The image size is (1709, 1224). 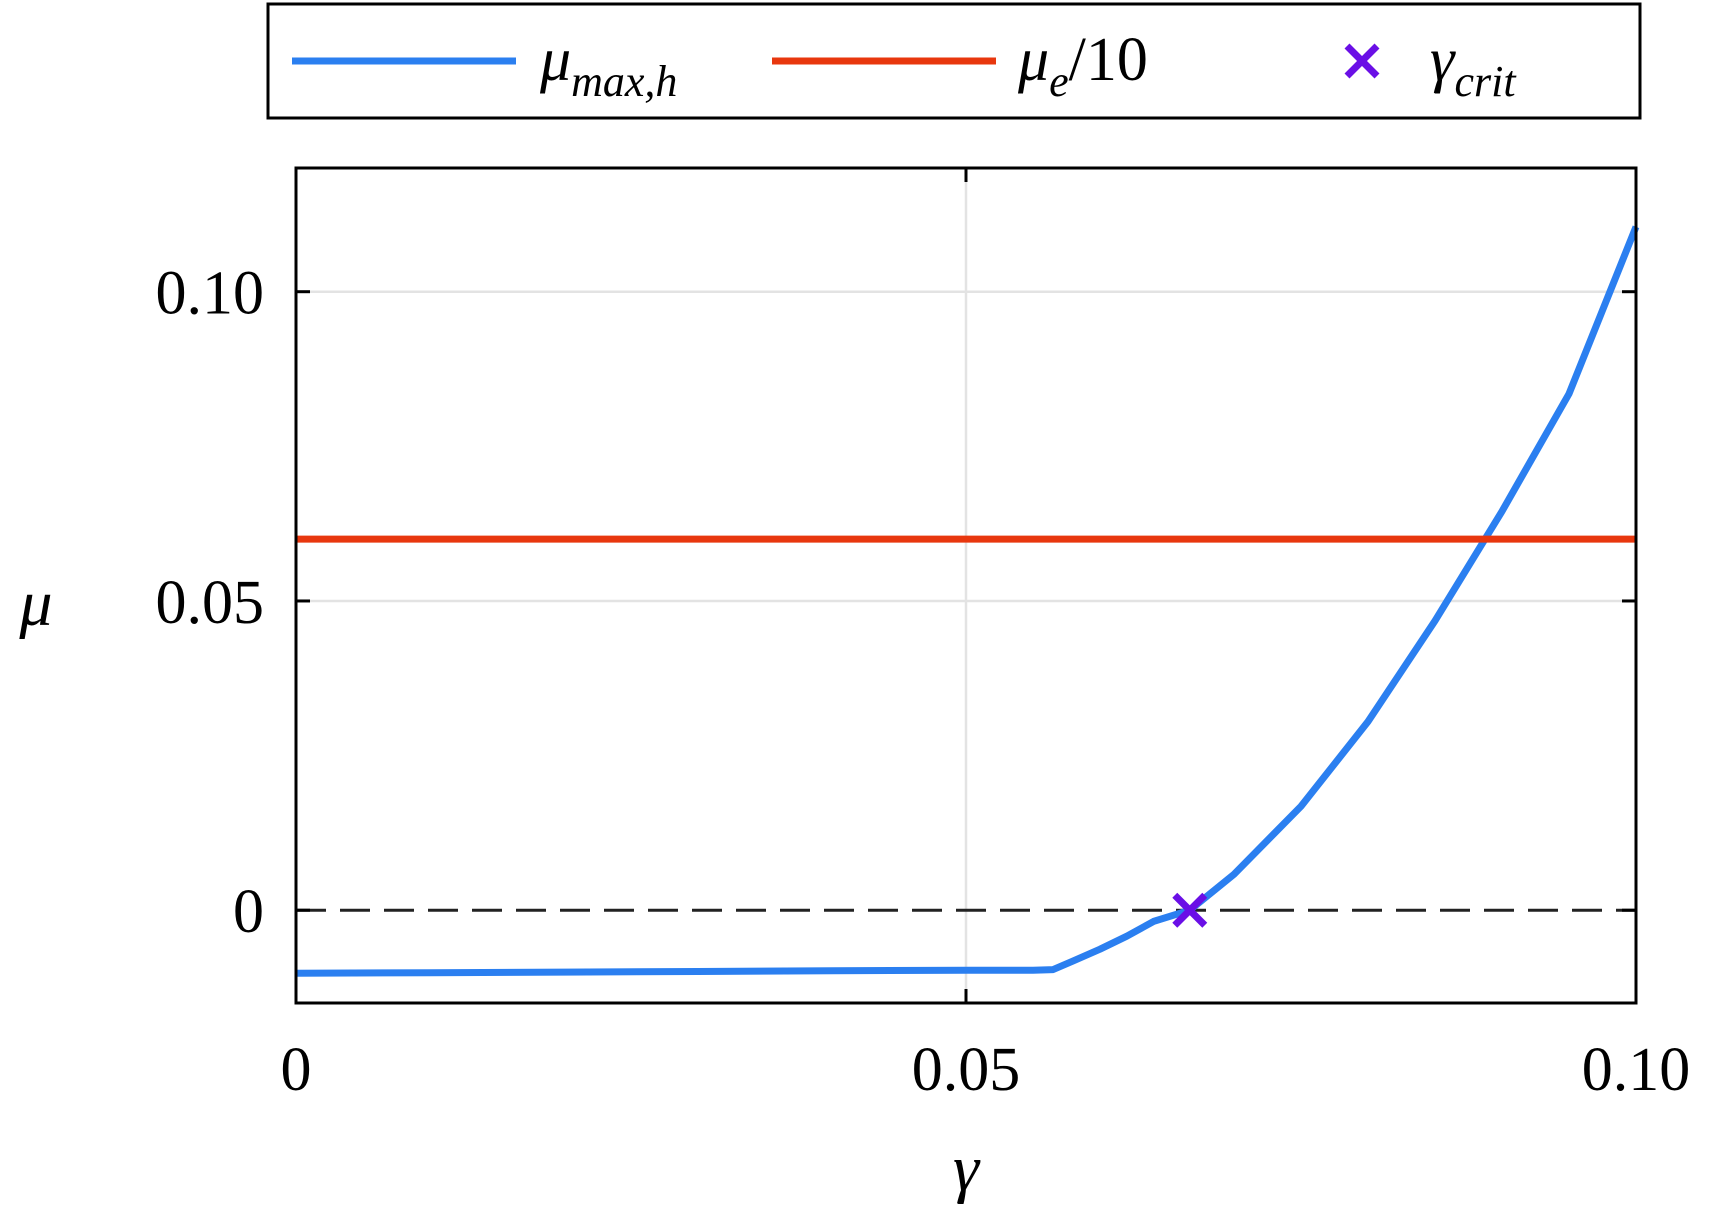 What do you see at coordinates (296, 1070) in the screenshot?
I see `x-tick-label: 0` at bounding box center [296, 1070].